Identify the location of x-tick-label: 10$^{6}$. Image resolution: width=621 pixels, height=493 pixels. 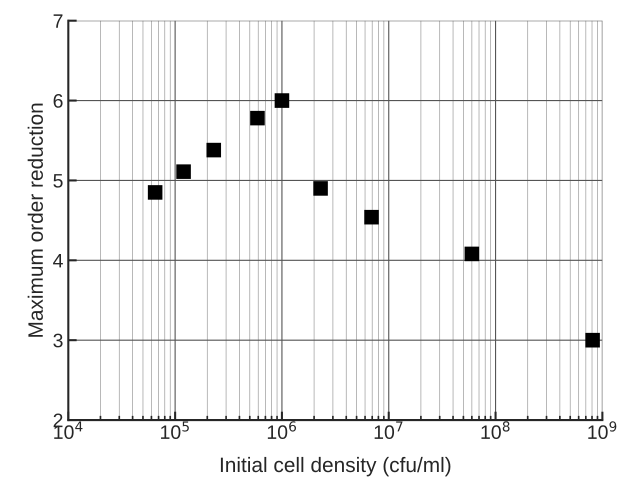
(282, 430).